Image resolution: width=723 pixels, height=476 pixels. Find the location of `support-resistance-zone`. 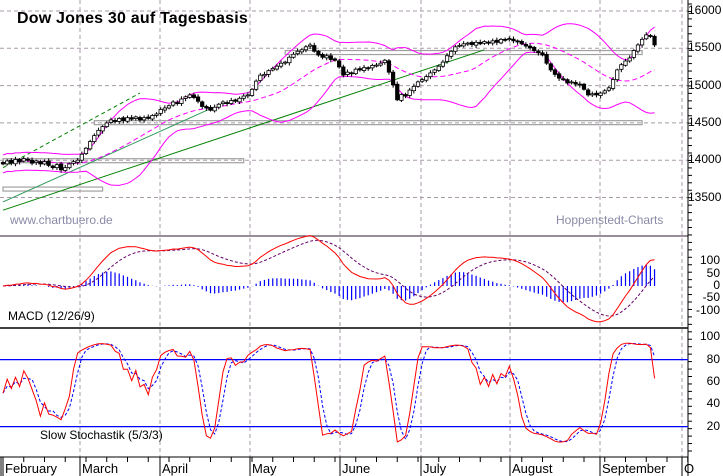

support-resistance-zone is located at coordinates (463, 52).